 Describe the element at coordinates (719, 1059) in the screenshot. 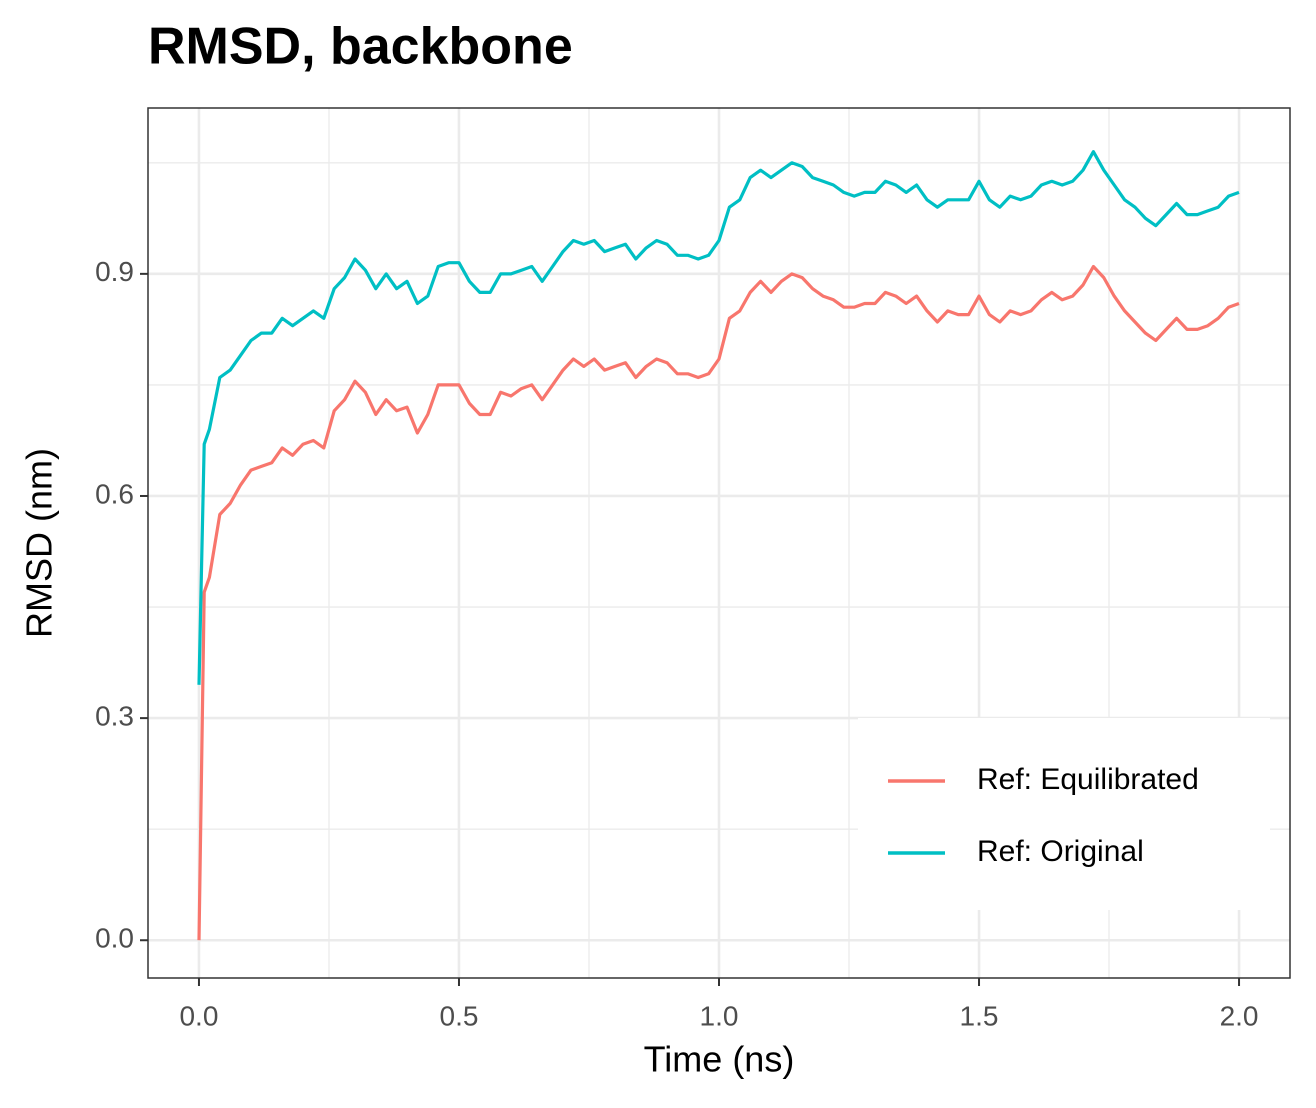

I see `x-axis-title: Time (ns)` at that location.